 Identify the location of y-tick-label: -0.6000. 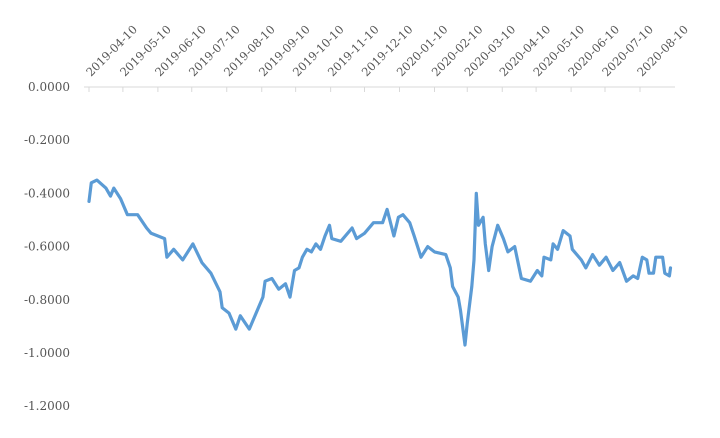
(47, 247).